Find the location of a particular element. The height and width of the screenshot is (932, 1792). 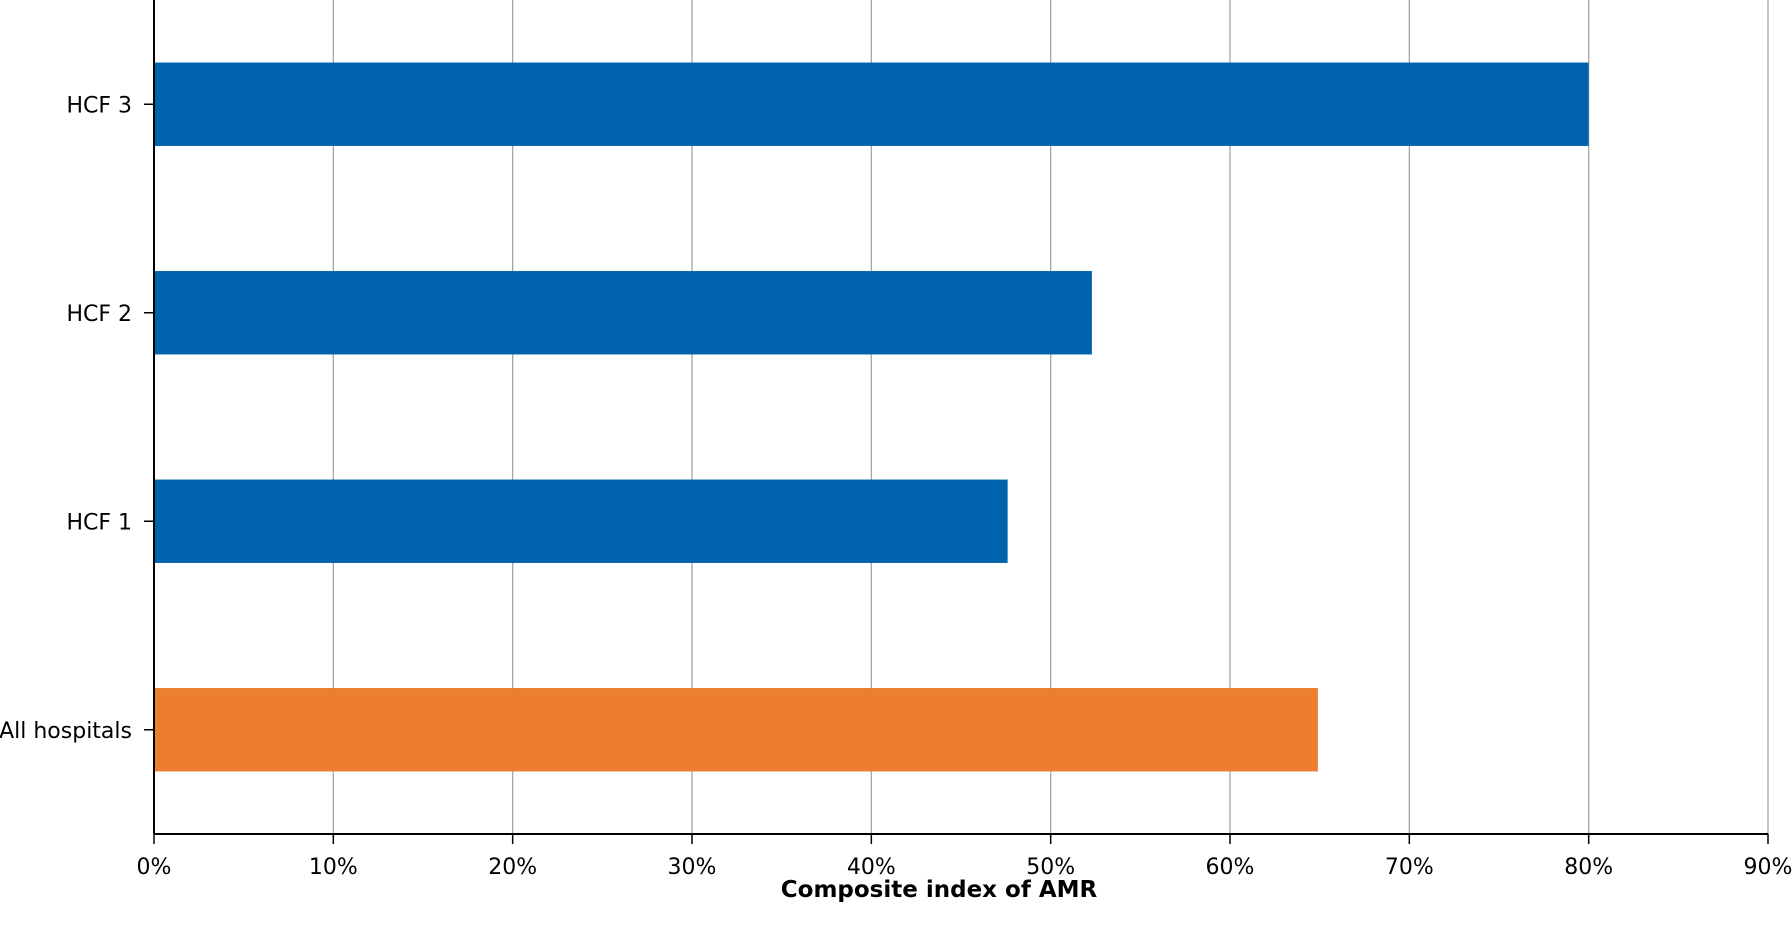

category-label: All hospitals is located at coordinates (66, 731).